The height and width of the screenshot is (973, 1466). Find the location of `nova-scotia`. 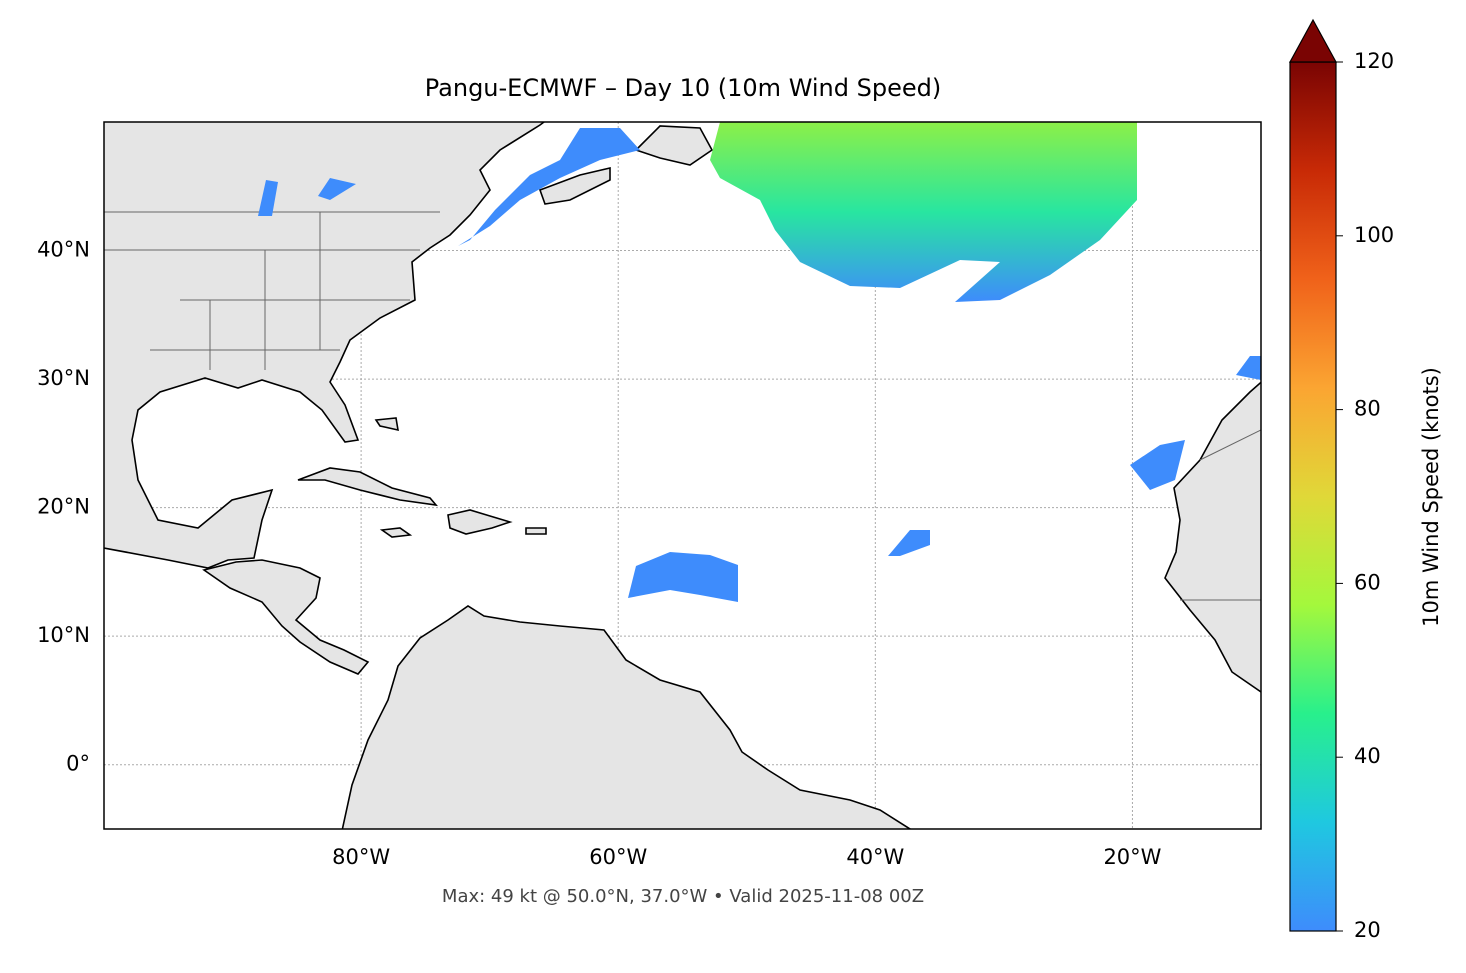

nova-scotia is located at coordinates (574, 185).